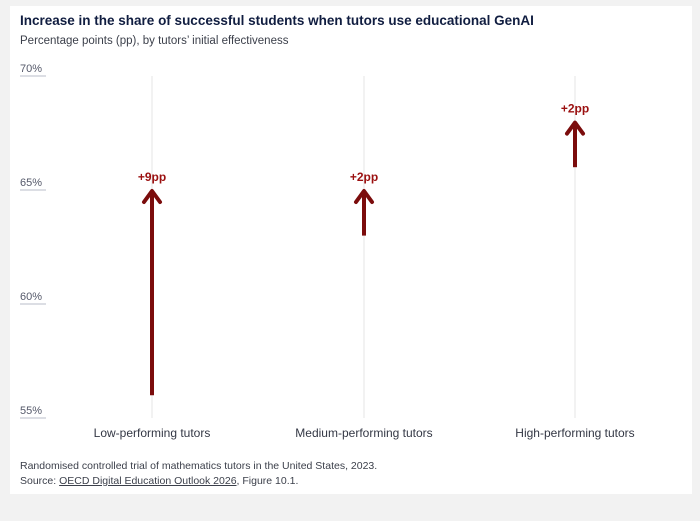  Describe the element at coordinates (31, 183) in the screenshot. I see `y-tick-label: 65%` at that location.